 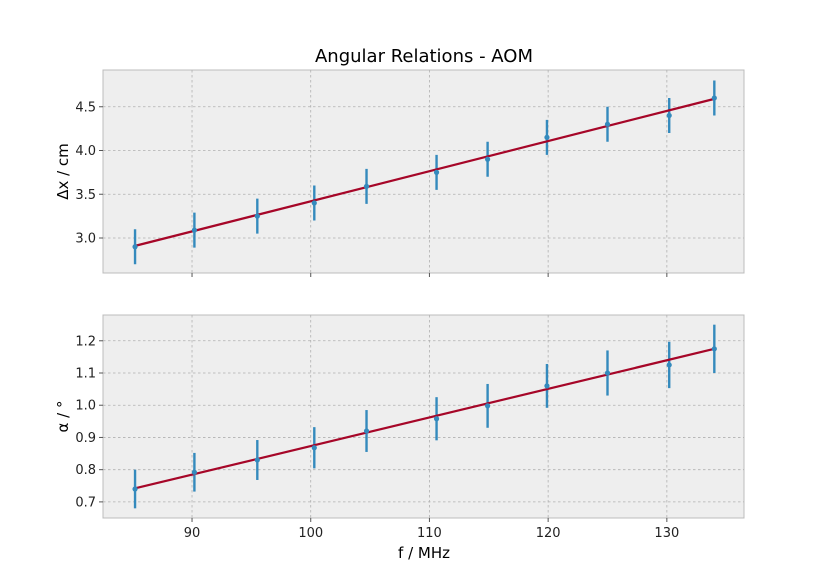 I want to click on x-tick-label: 130, so click(x=666, y=533).